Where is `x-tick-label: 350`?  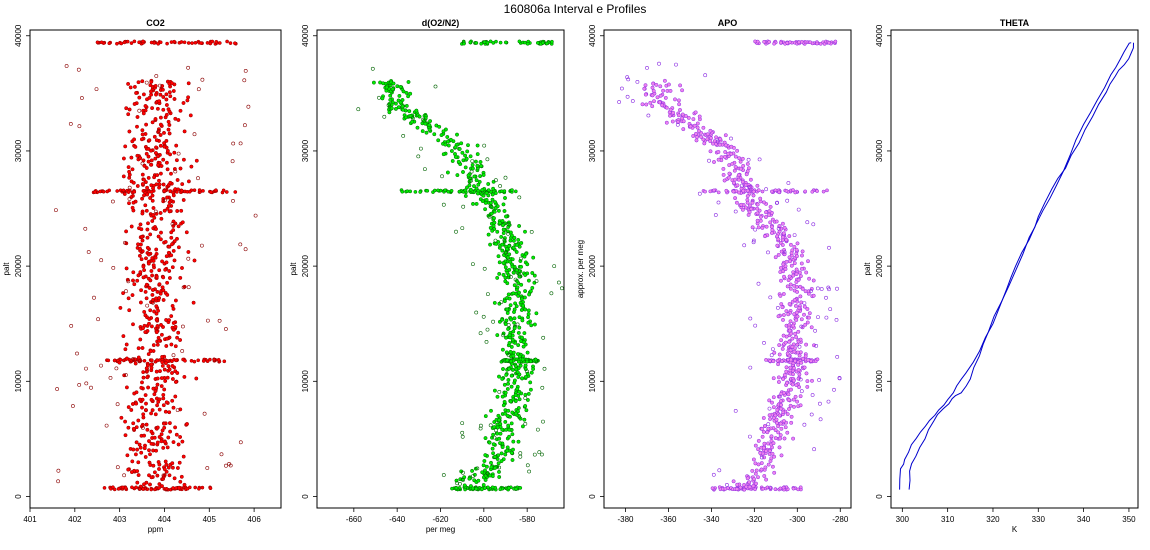
x-tick-label: 350 is located at coordinates (1129, 519).